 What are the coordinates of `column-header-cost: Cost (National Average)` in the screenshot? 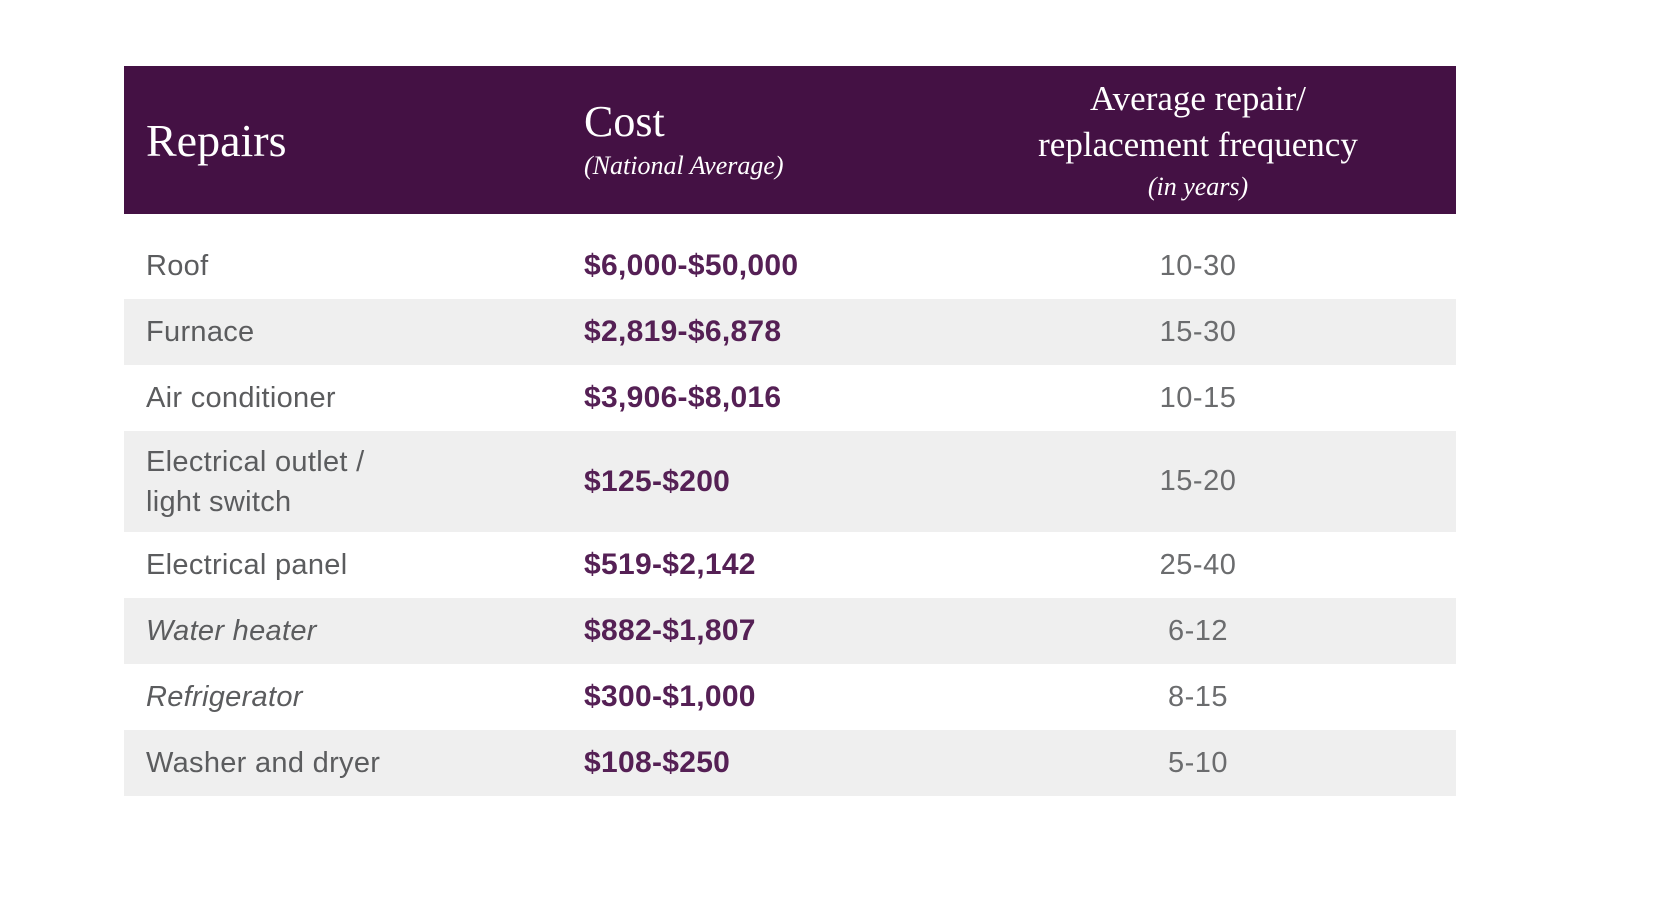 It's located at (750, 140).